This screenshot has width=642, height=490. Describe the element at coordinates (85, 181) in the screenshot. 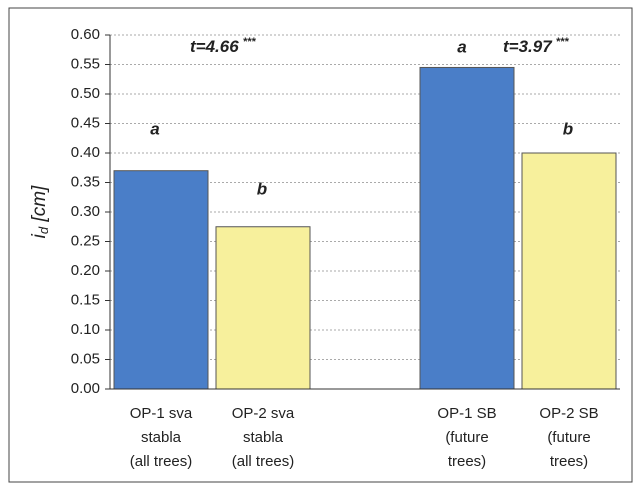

I see `y-tick-label: 0.35` at that location.